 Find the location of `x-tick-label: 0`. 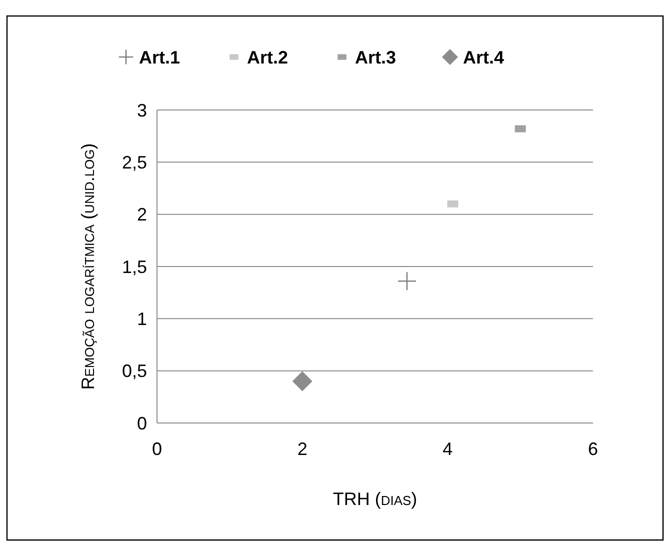

x-tick-label: 0 is located at coordinates (157, 449).